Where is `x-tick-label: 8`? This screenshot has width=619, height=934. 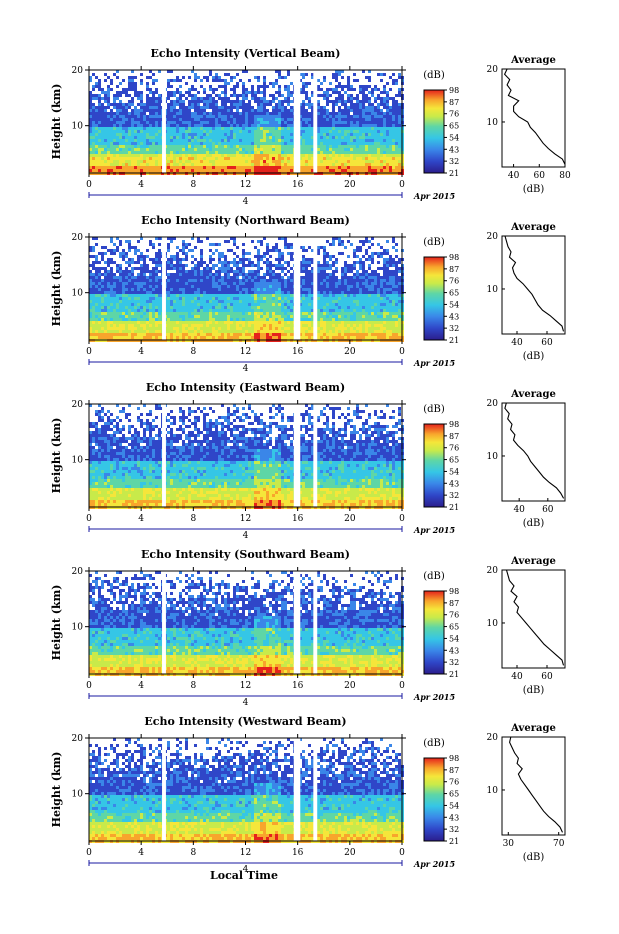
x-tick-label: 8 is located at coordinates (193, 185).